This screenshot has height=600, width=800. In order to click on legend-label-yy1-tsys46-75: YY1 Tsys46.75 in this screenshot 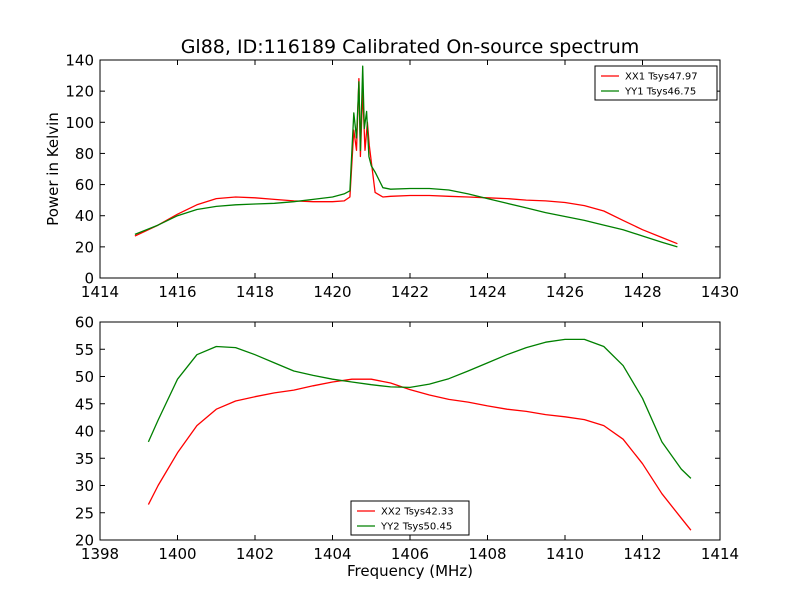, I will do `click(660, 92)`.